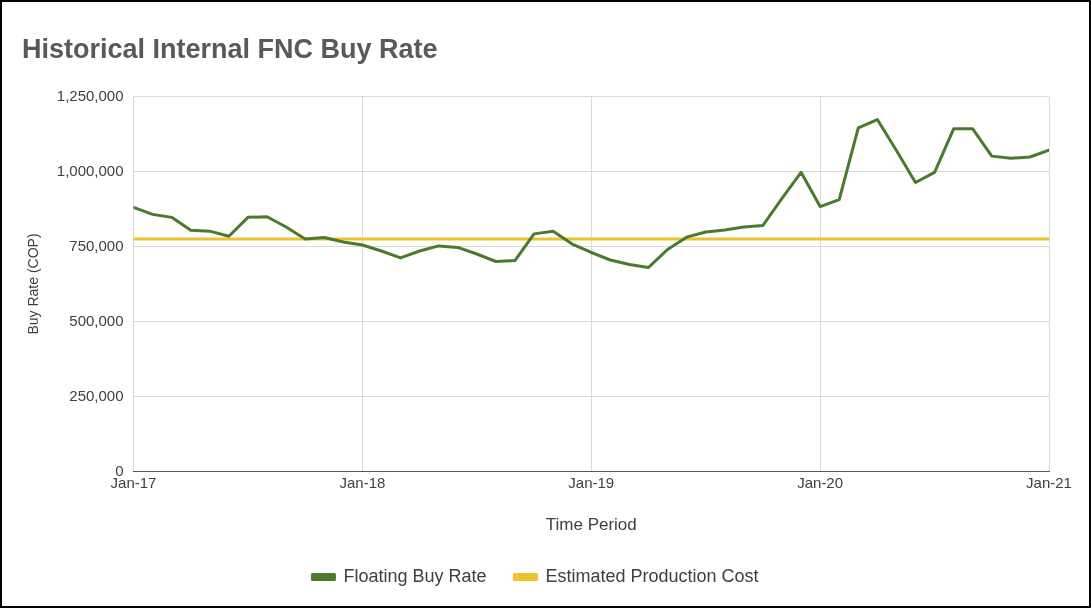 This screenshot has width=1091, height=608. What do you see at coordinates (90, 95) in the screenshot?
I see `y-tick-label: 1,250,000` at bounding box center [90, 95].